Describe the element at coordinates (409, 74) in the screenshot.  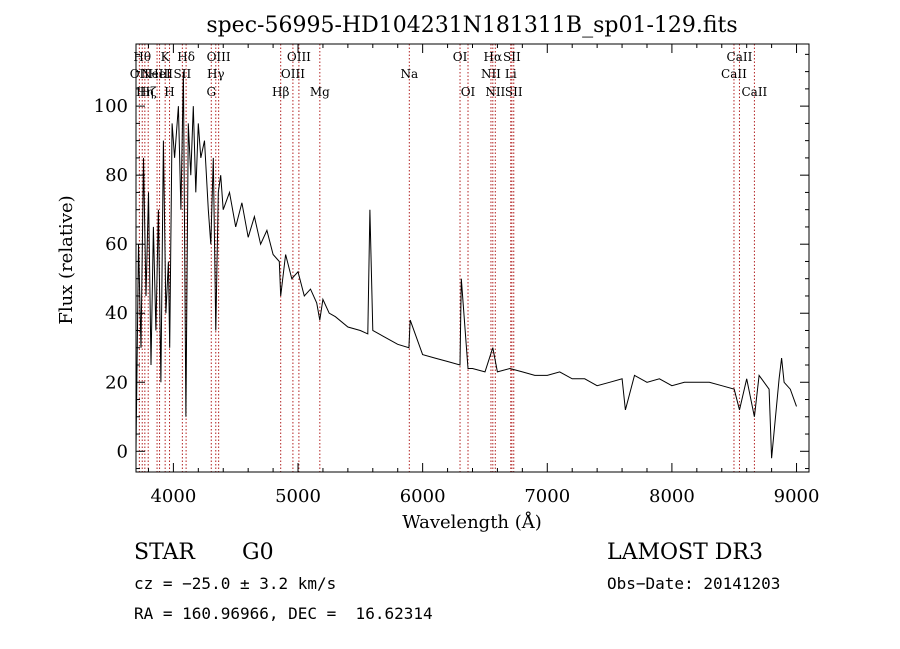
I see `line-label-na: Na` at that location.